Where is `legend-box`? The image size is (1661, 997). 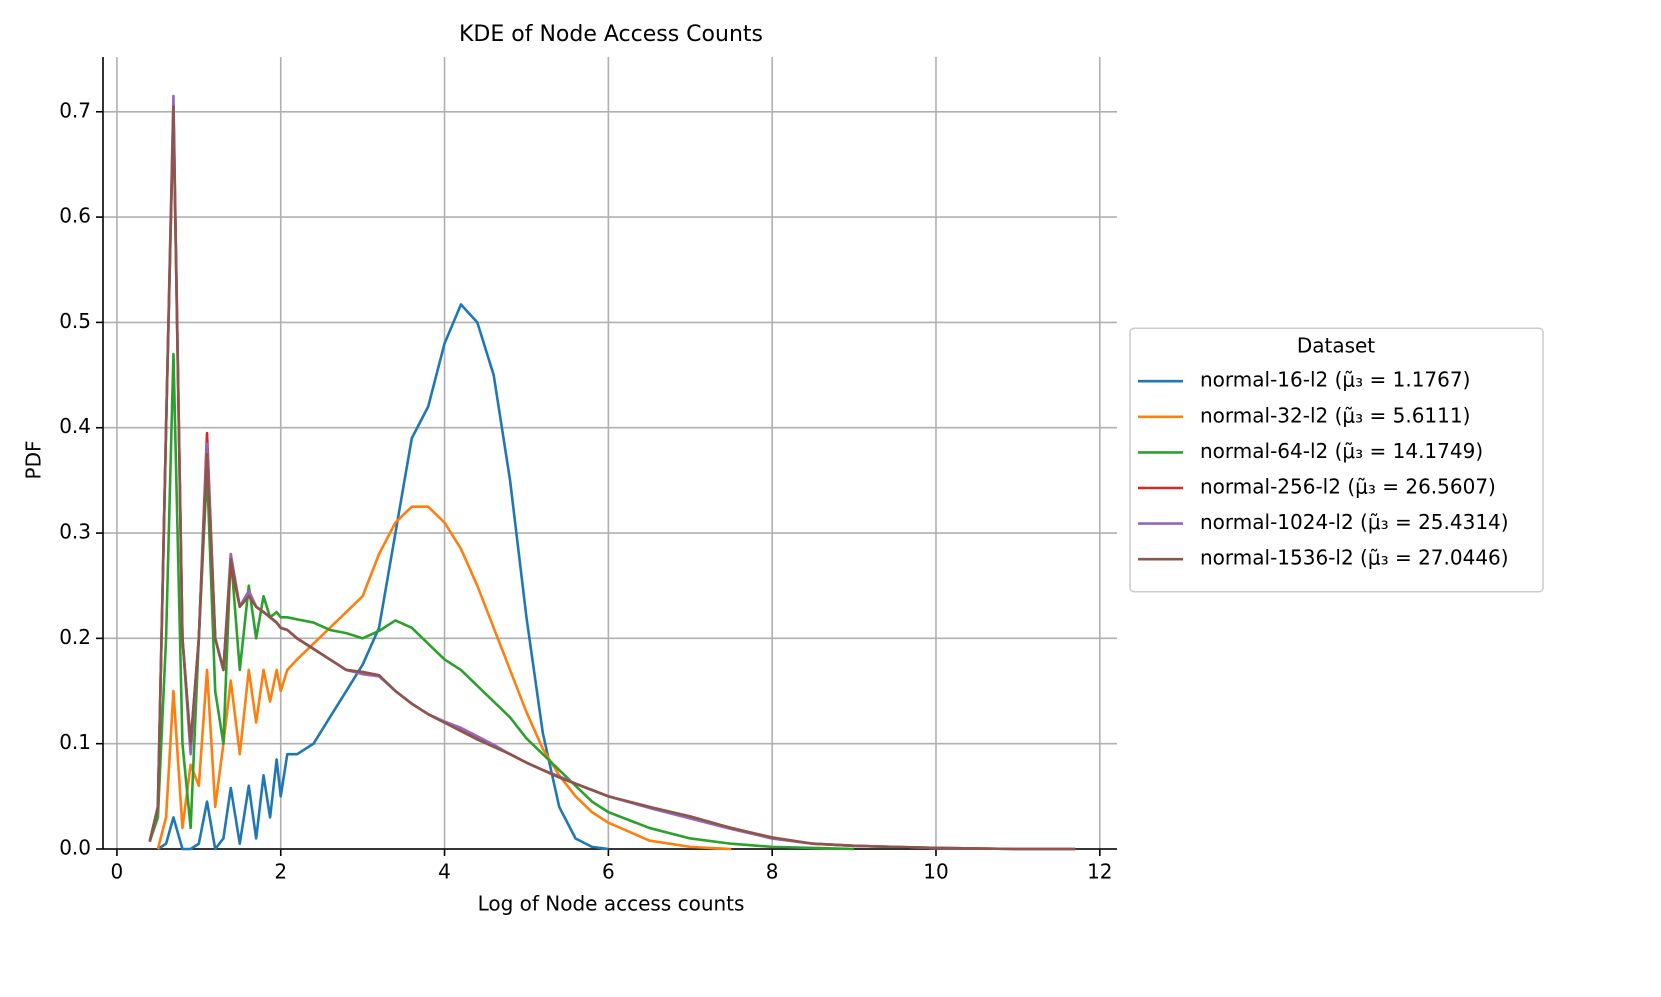 legend-box is located at coordinates (1336, 460).